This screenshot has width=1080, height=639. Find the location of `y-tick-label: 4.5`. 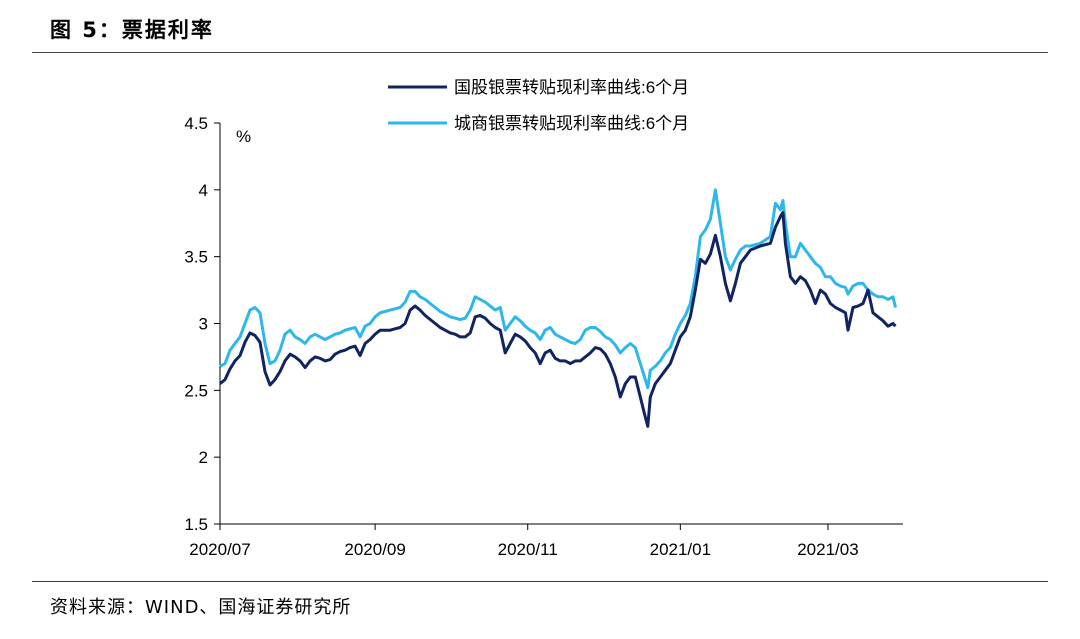

y-tick-label: 4.5 is located at coordinates (196, 123).